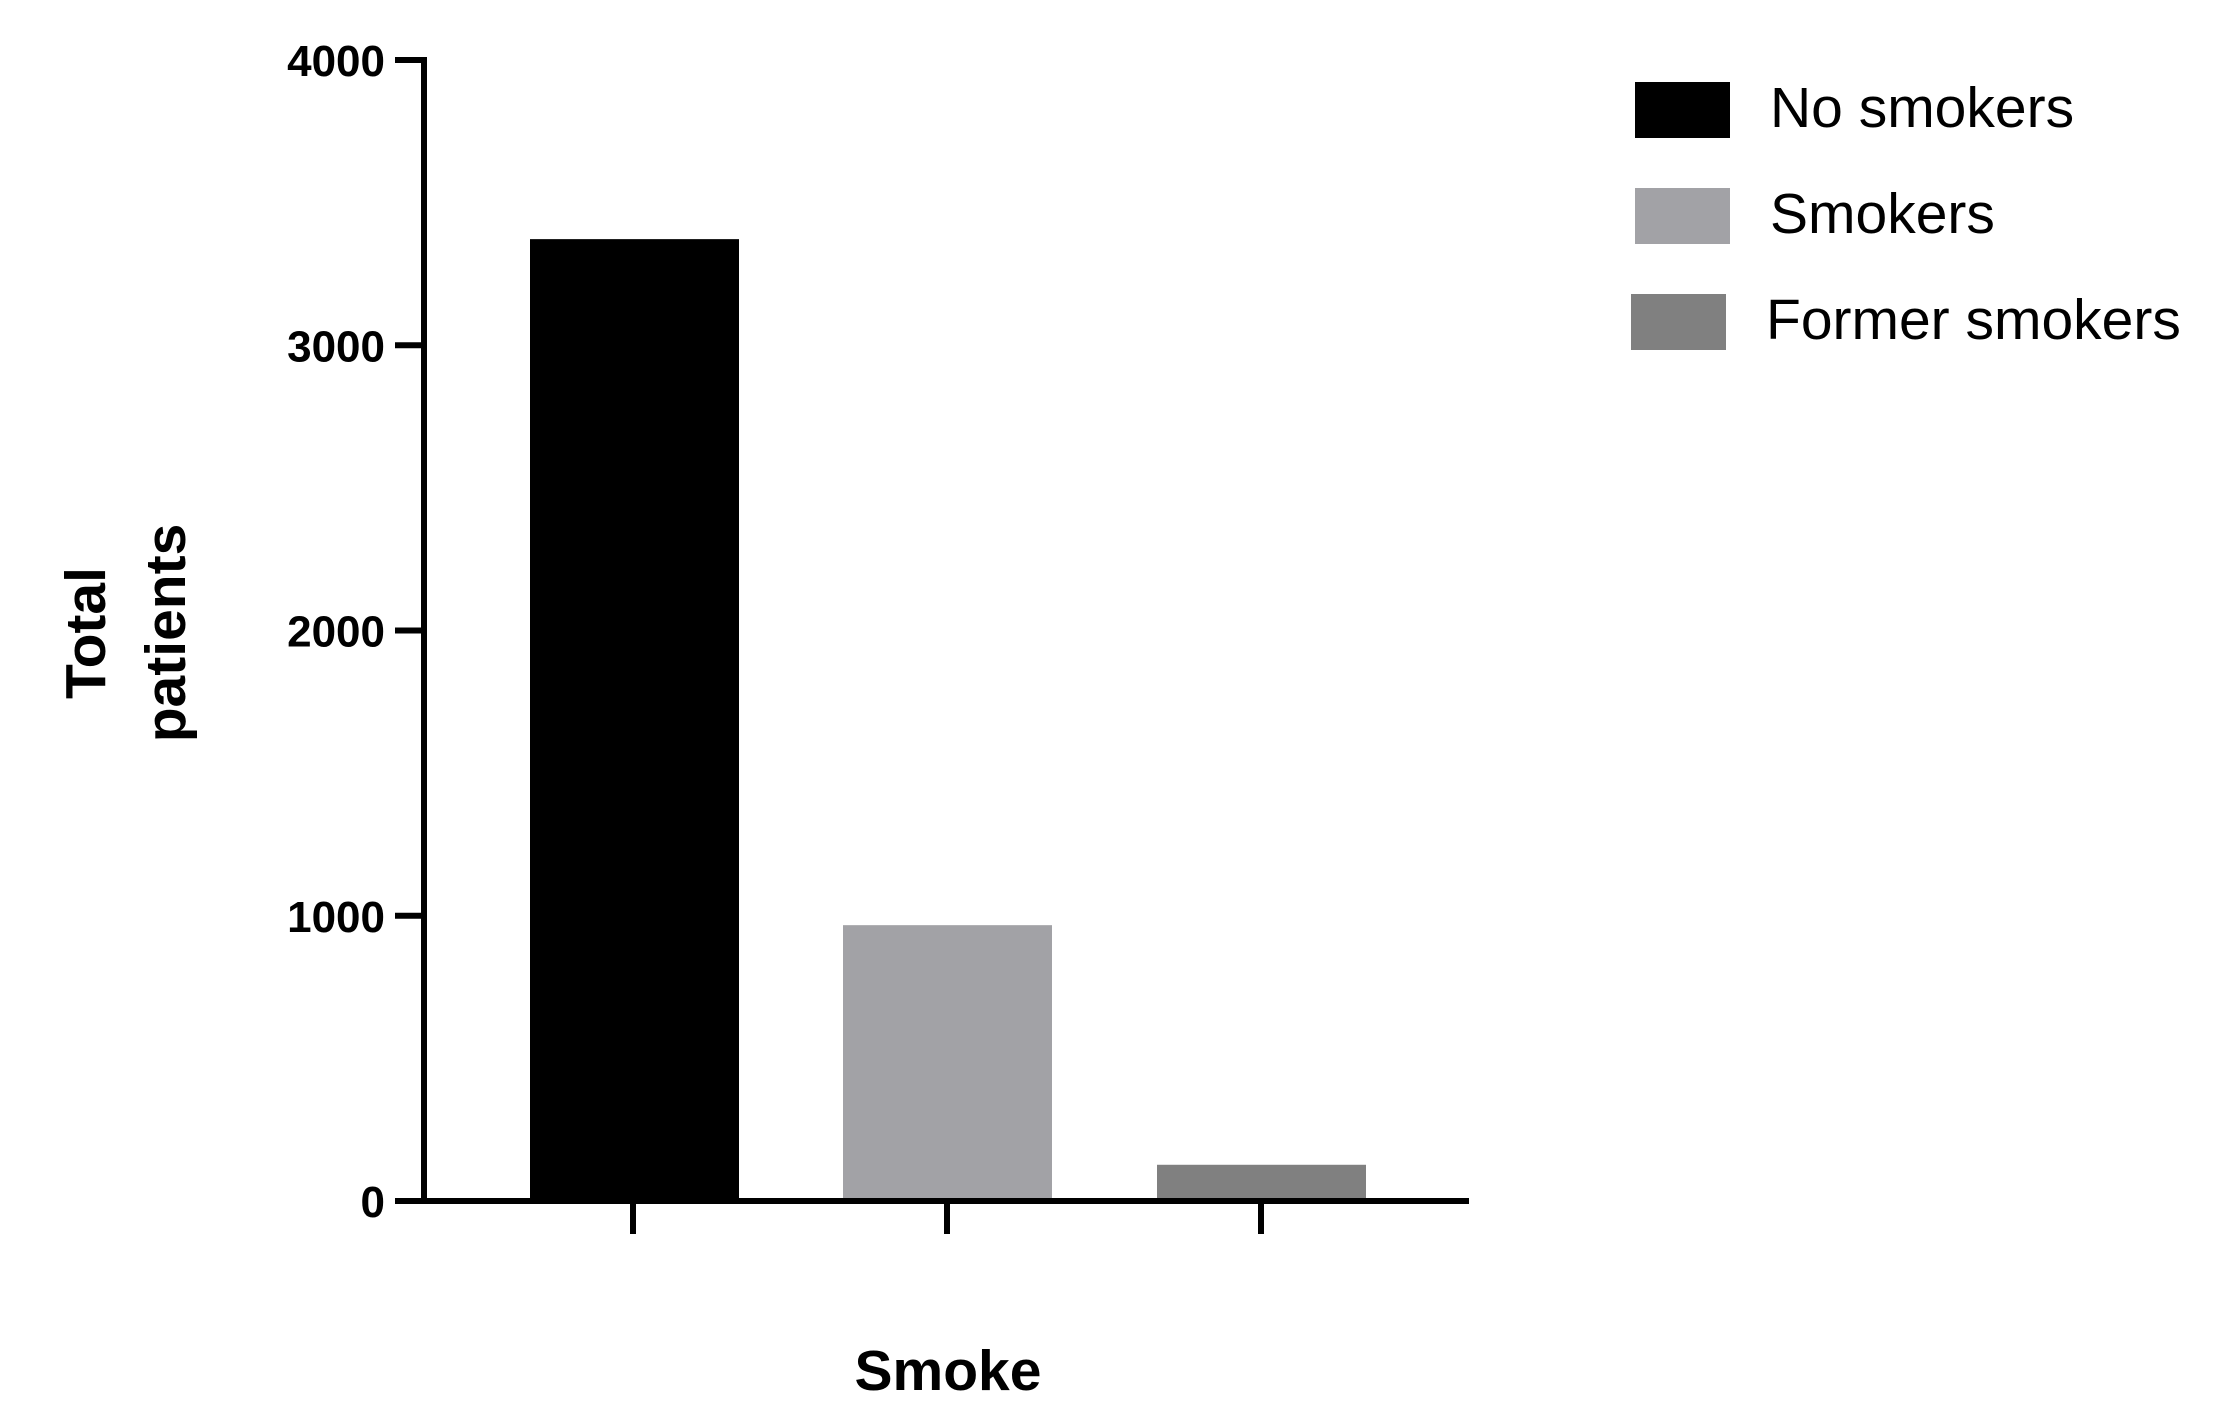 The height and width of the screenshot is (1428, 2222). Describe the element at coordinates (1882, 214) in the screenshot. I see `legend-label: Smokers` at that location.